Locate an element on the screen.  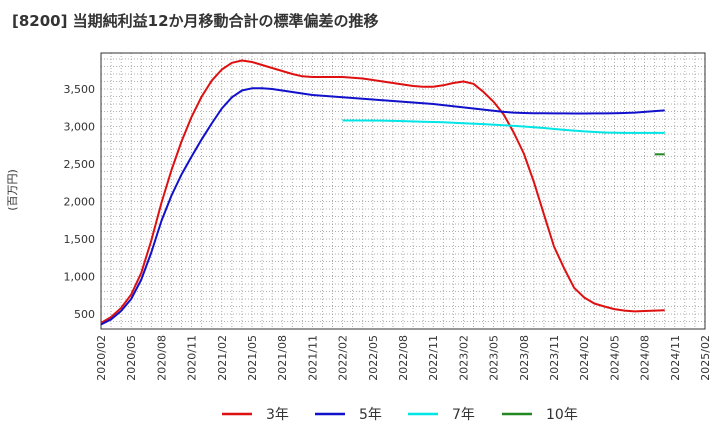
x-tick-label: 2023/02 is located at coordinates (463, 358).